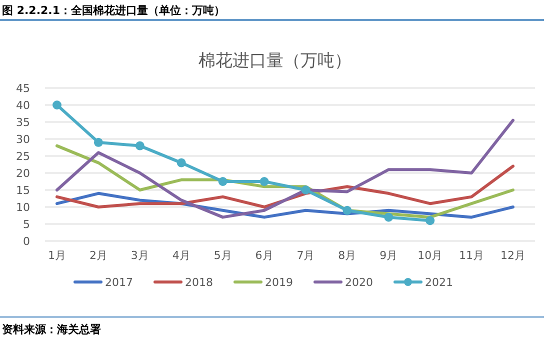 The image size is (550, 339). I want to click on legend-label: 2020, so click(359, 282).